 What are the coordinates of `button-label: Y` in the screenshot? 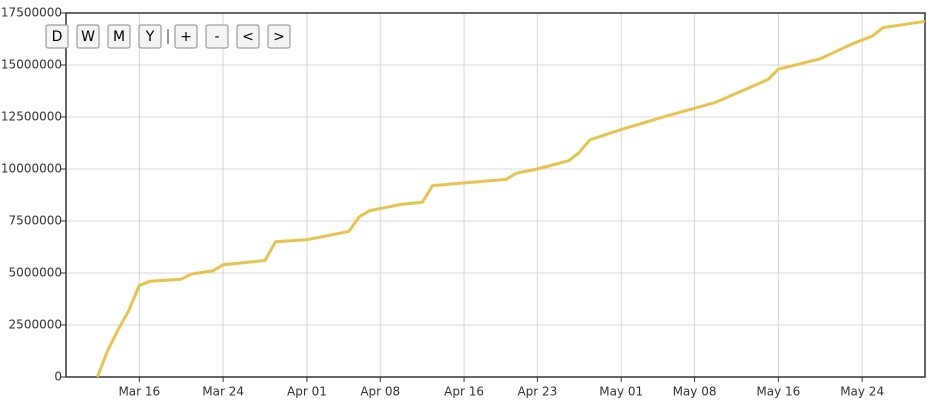 It's located at (150, 37).